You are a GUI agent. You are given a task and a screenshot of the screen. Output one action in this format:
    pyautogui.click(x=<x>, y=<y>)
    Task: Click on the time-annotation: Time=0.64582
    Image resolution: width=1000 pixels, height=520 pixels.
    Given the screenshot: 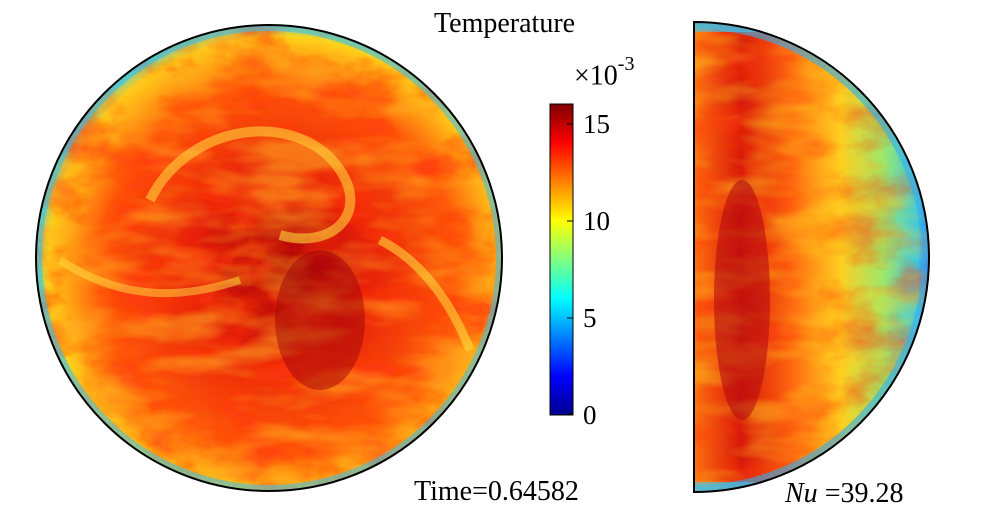 What is the action you would take?
    pyautogui.click(x=496, y=491)
    